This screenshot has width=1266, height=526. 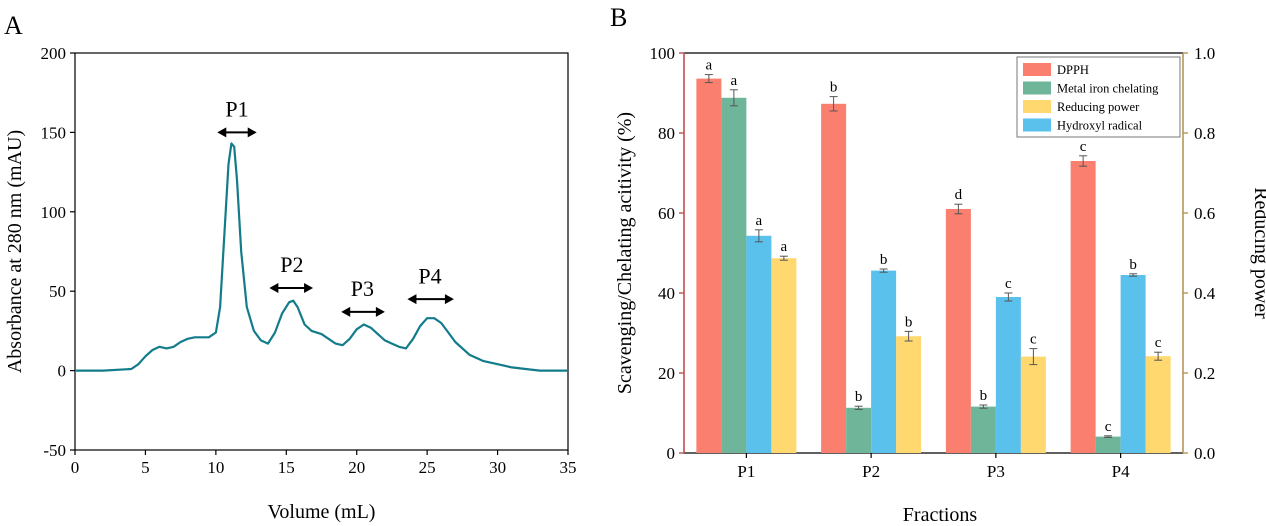 I want to click on panel-a-letter: A, so click(x=13, y=25).